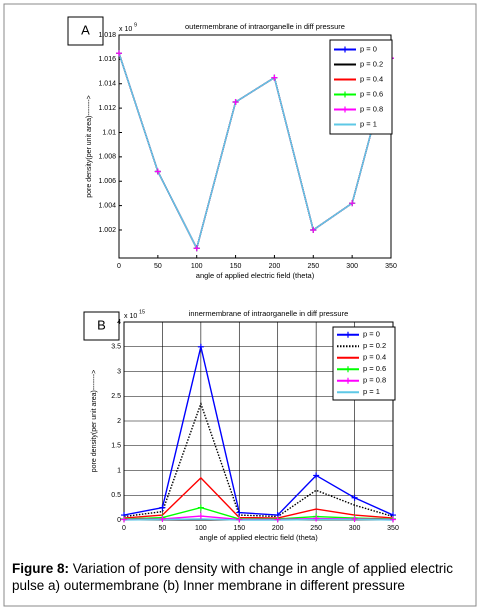 The height and width of the screenshot is (611, 481). Describe the element at coordinates (116, 495) in the screenshot. I see `y-tick-label: 0.5` at that location.